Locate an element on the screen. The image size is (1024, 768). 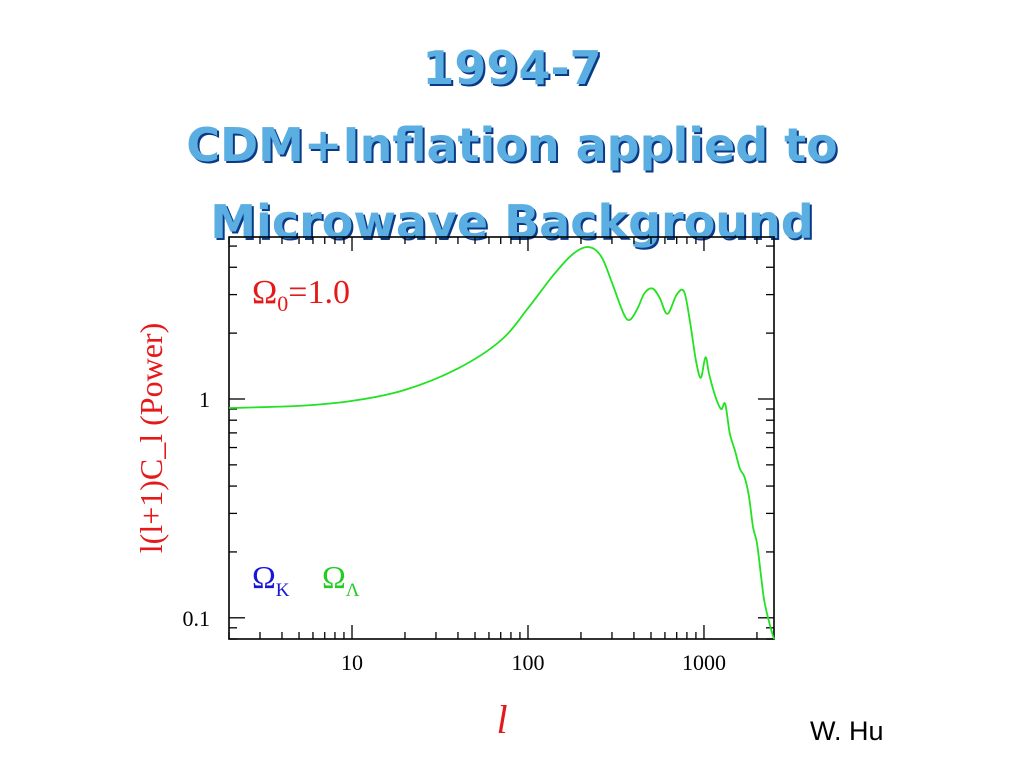
x-tick-label: 1000 is located at coordinates (704, 662).